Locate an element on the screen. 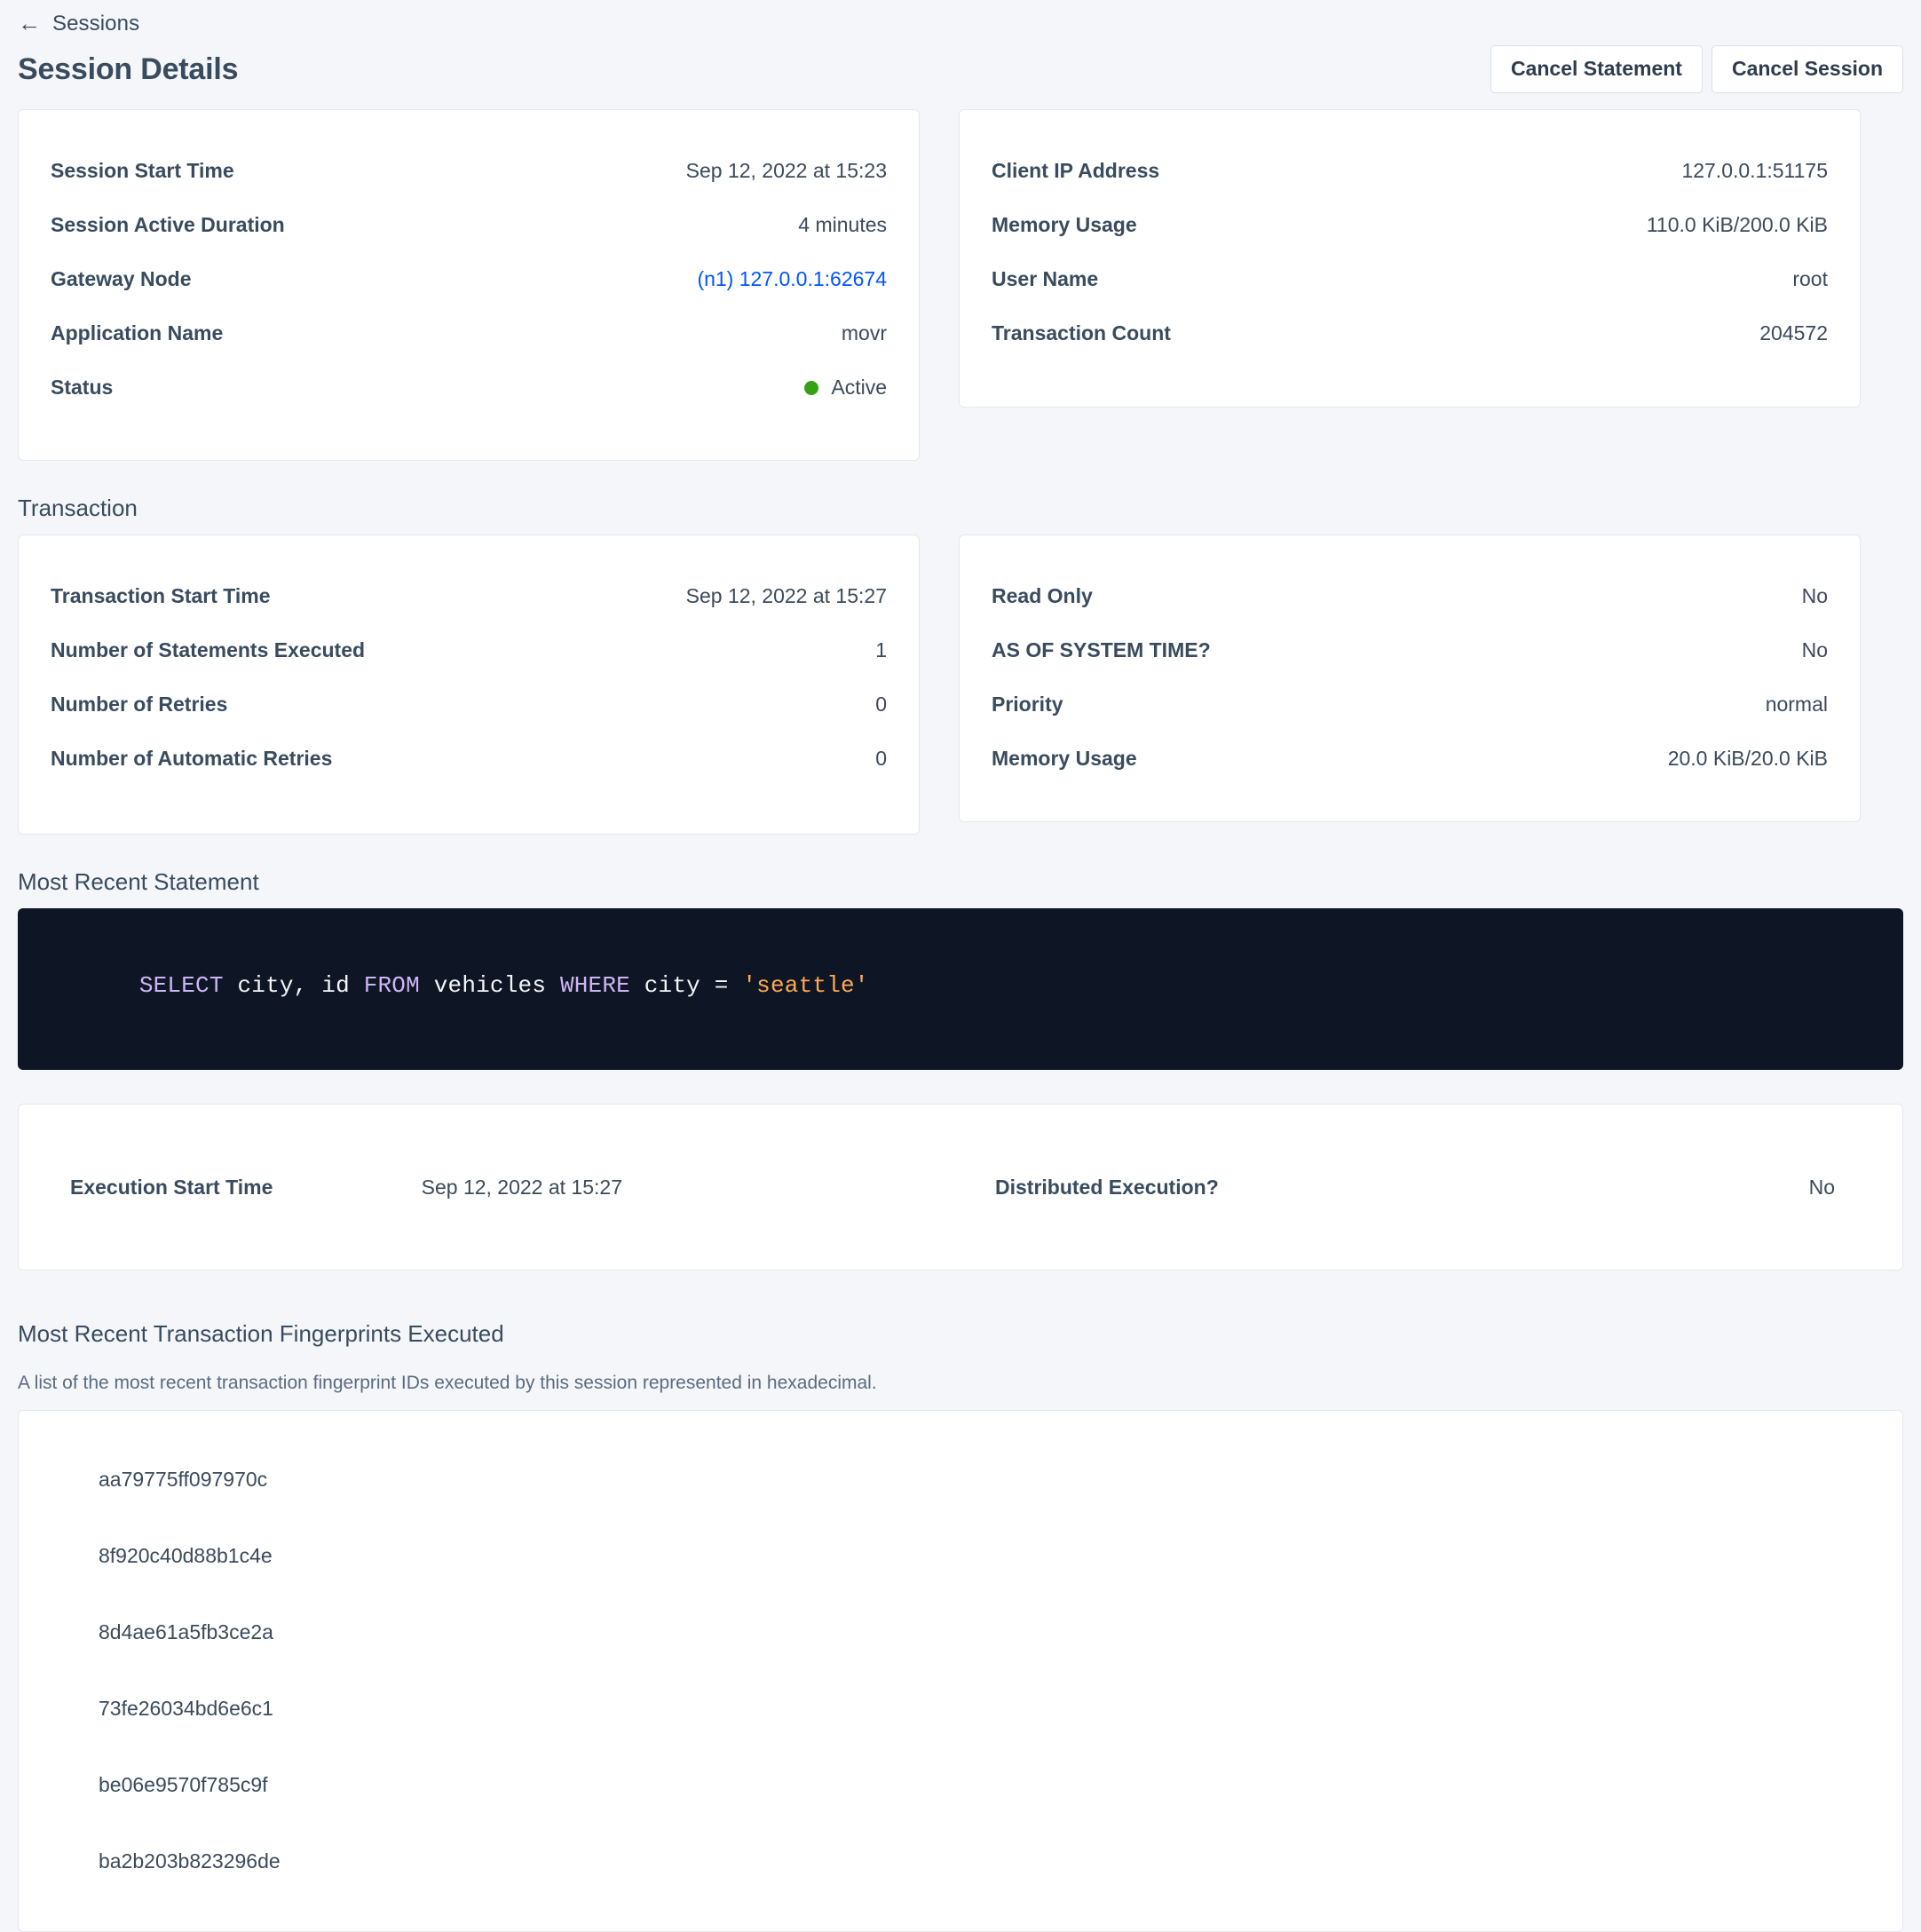  row-memory-usage: Memory Usage 110.0 KiB/200.0 KiB is located at coordinates (1410, 225).